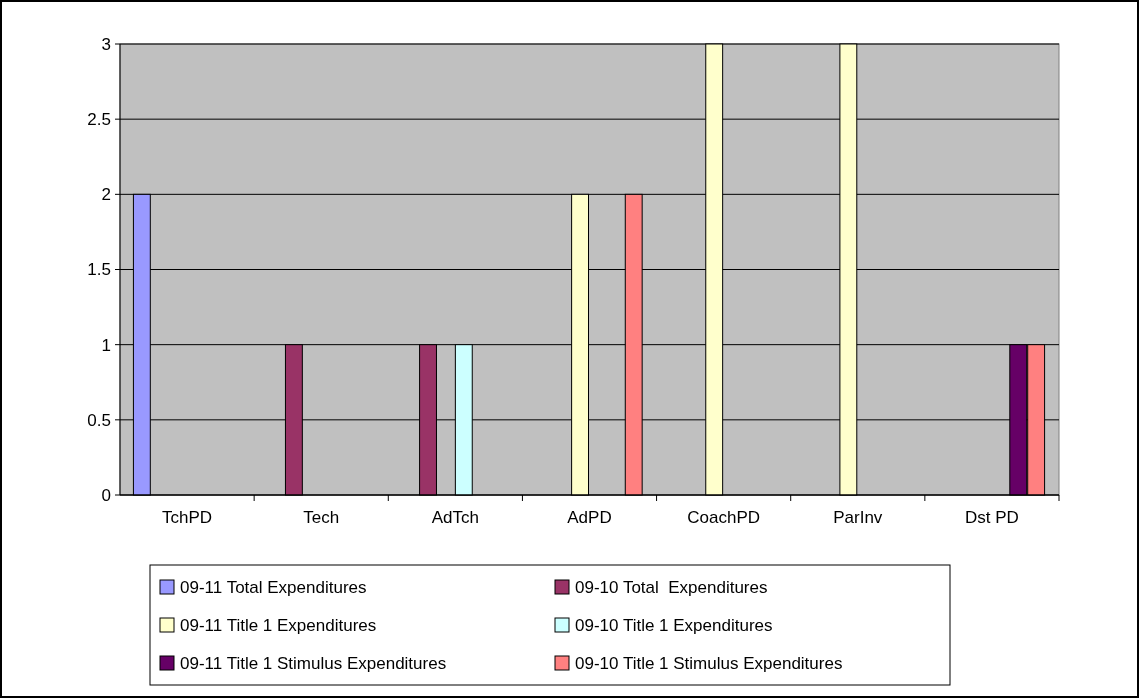  I want to click on legend-label: 09-11 Title 1 Expenditures, so click(278, 625).